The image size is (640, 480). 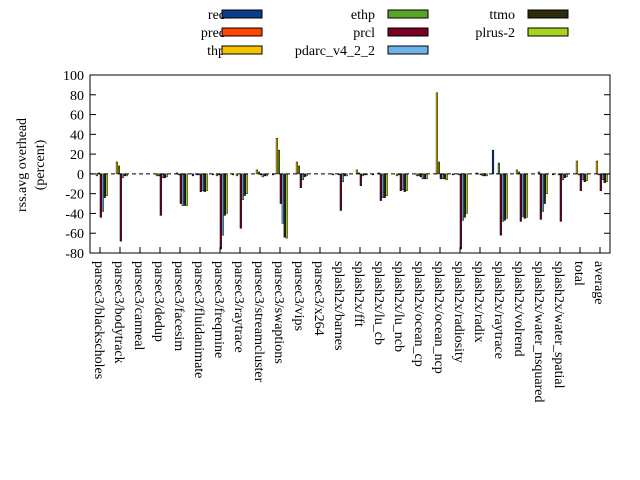 What do you see at coordinates (40, 164) in the screenshot?
I see `y-axis-label-line: (percent)` at bounding box center [40, 164].